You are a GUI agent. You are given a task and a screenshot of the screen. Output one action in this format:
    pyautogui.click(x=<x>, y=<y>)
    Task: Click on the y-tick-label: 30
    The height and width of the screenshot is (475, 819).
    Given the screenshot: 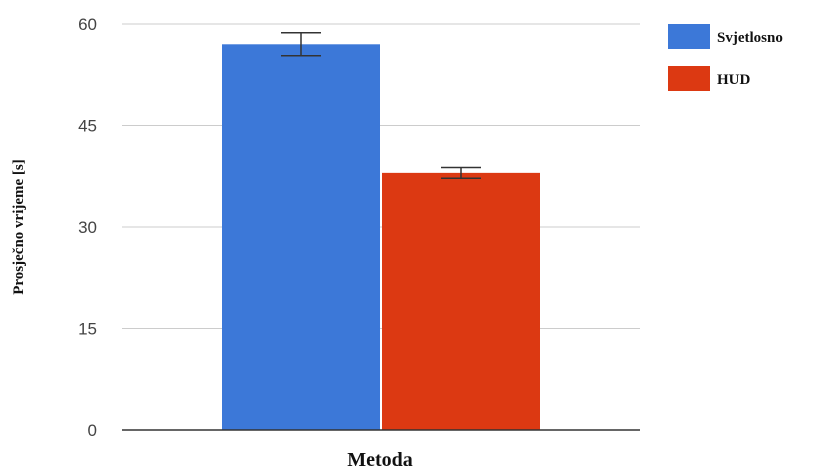 What is the action you would take?
    pyautogui.click(x=87, y=227)
    